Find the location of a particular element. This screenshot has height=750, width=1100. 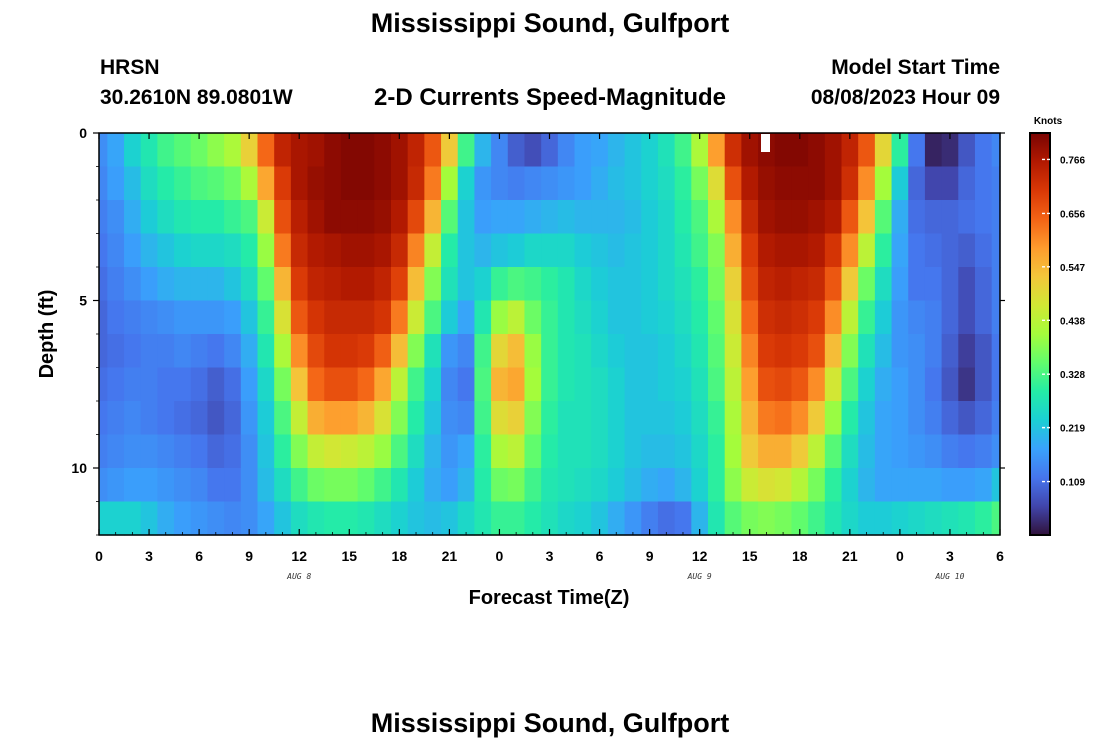

x-tick-label: 9 is located at coordinates (249, 556).